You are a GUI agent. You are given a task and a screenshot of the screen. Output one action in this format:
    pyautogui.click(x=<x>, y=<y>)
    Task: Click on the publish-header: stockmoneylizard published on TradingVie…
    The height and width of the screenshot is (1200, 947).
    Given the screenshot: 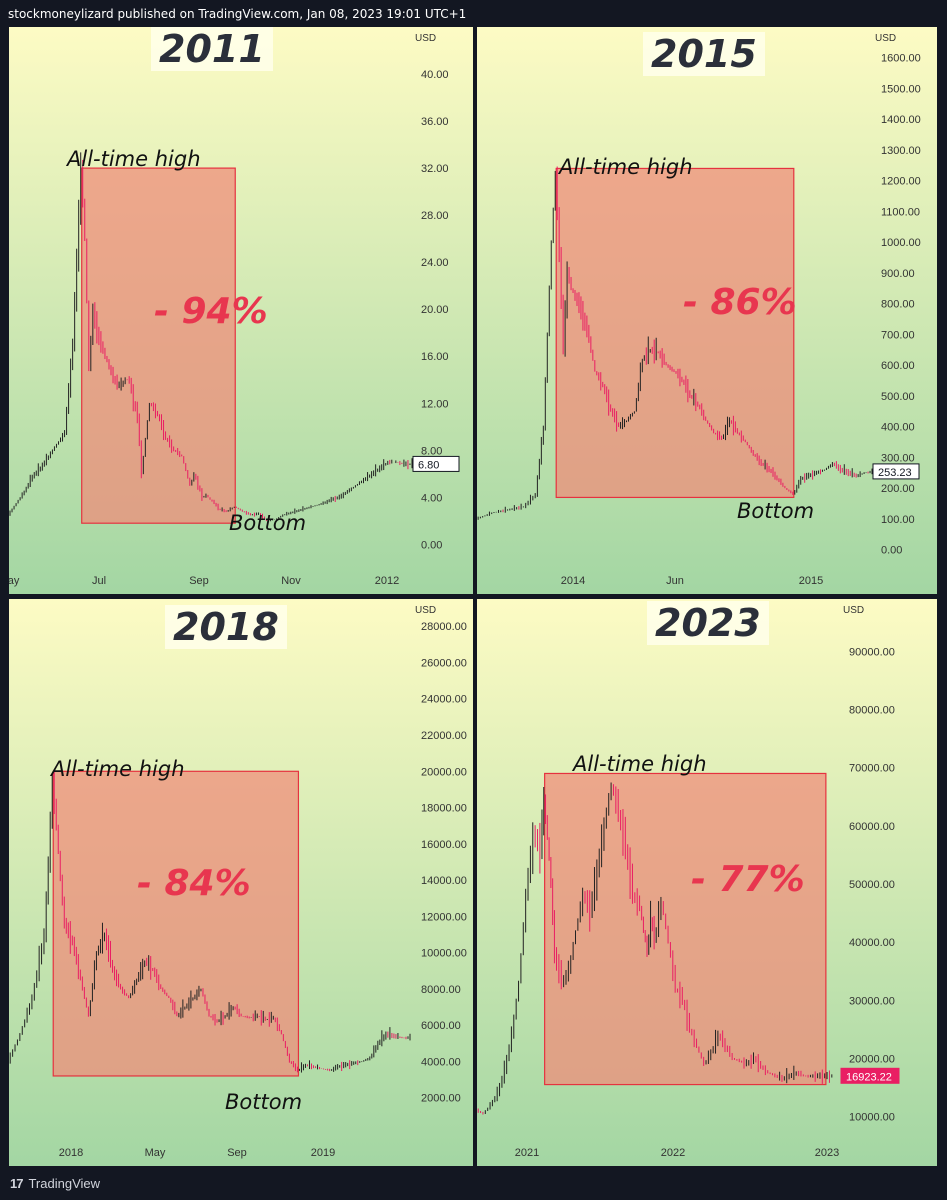 What is the action you would take?
    pyautogui.click(x=237, y=14)
    